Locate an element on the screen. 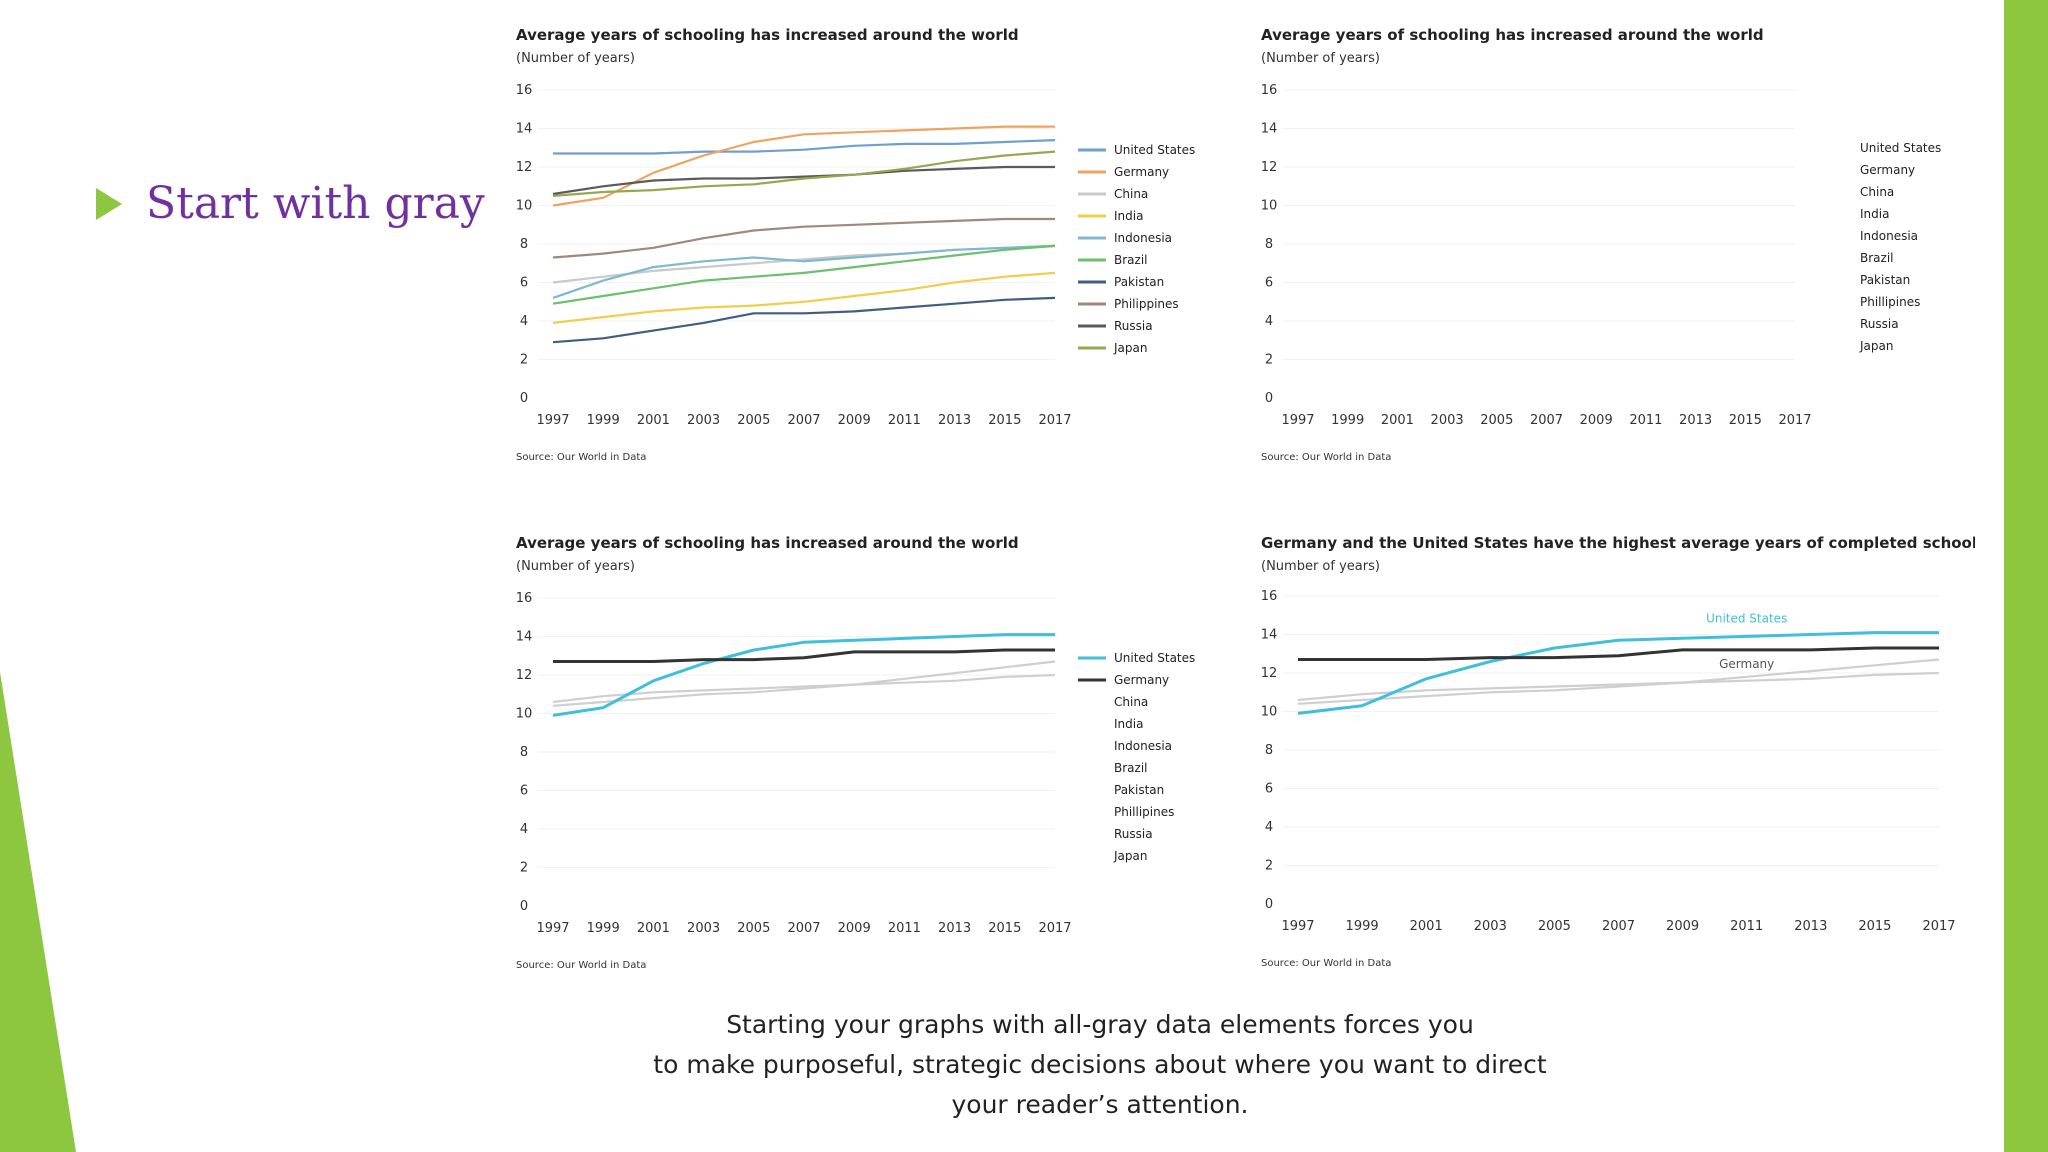 This screenshot has height=1152, width=2048. legend-label: China is located at coordinates (1877, 192).